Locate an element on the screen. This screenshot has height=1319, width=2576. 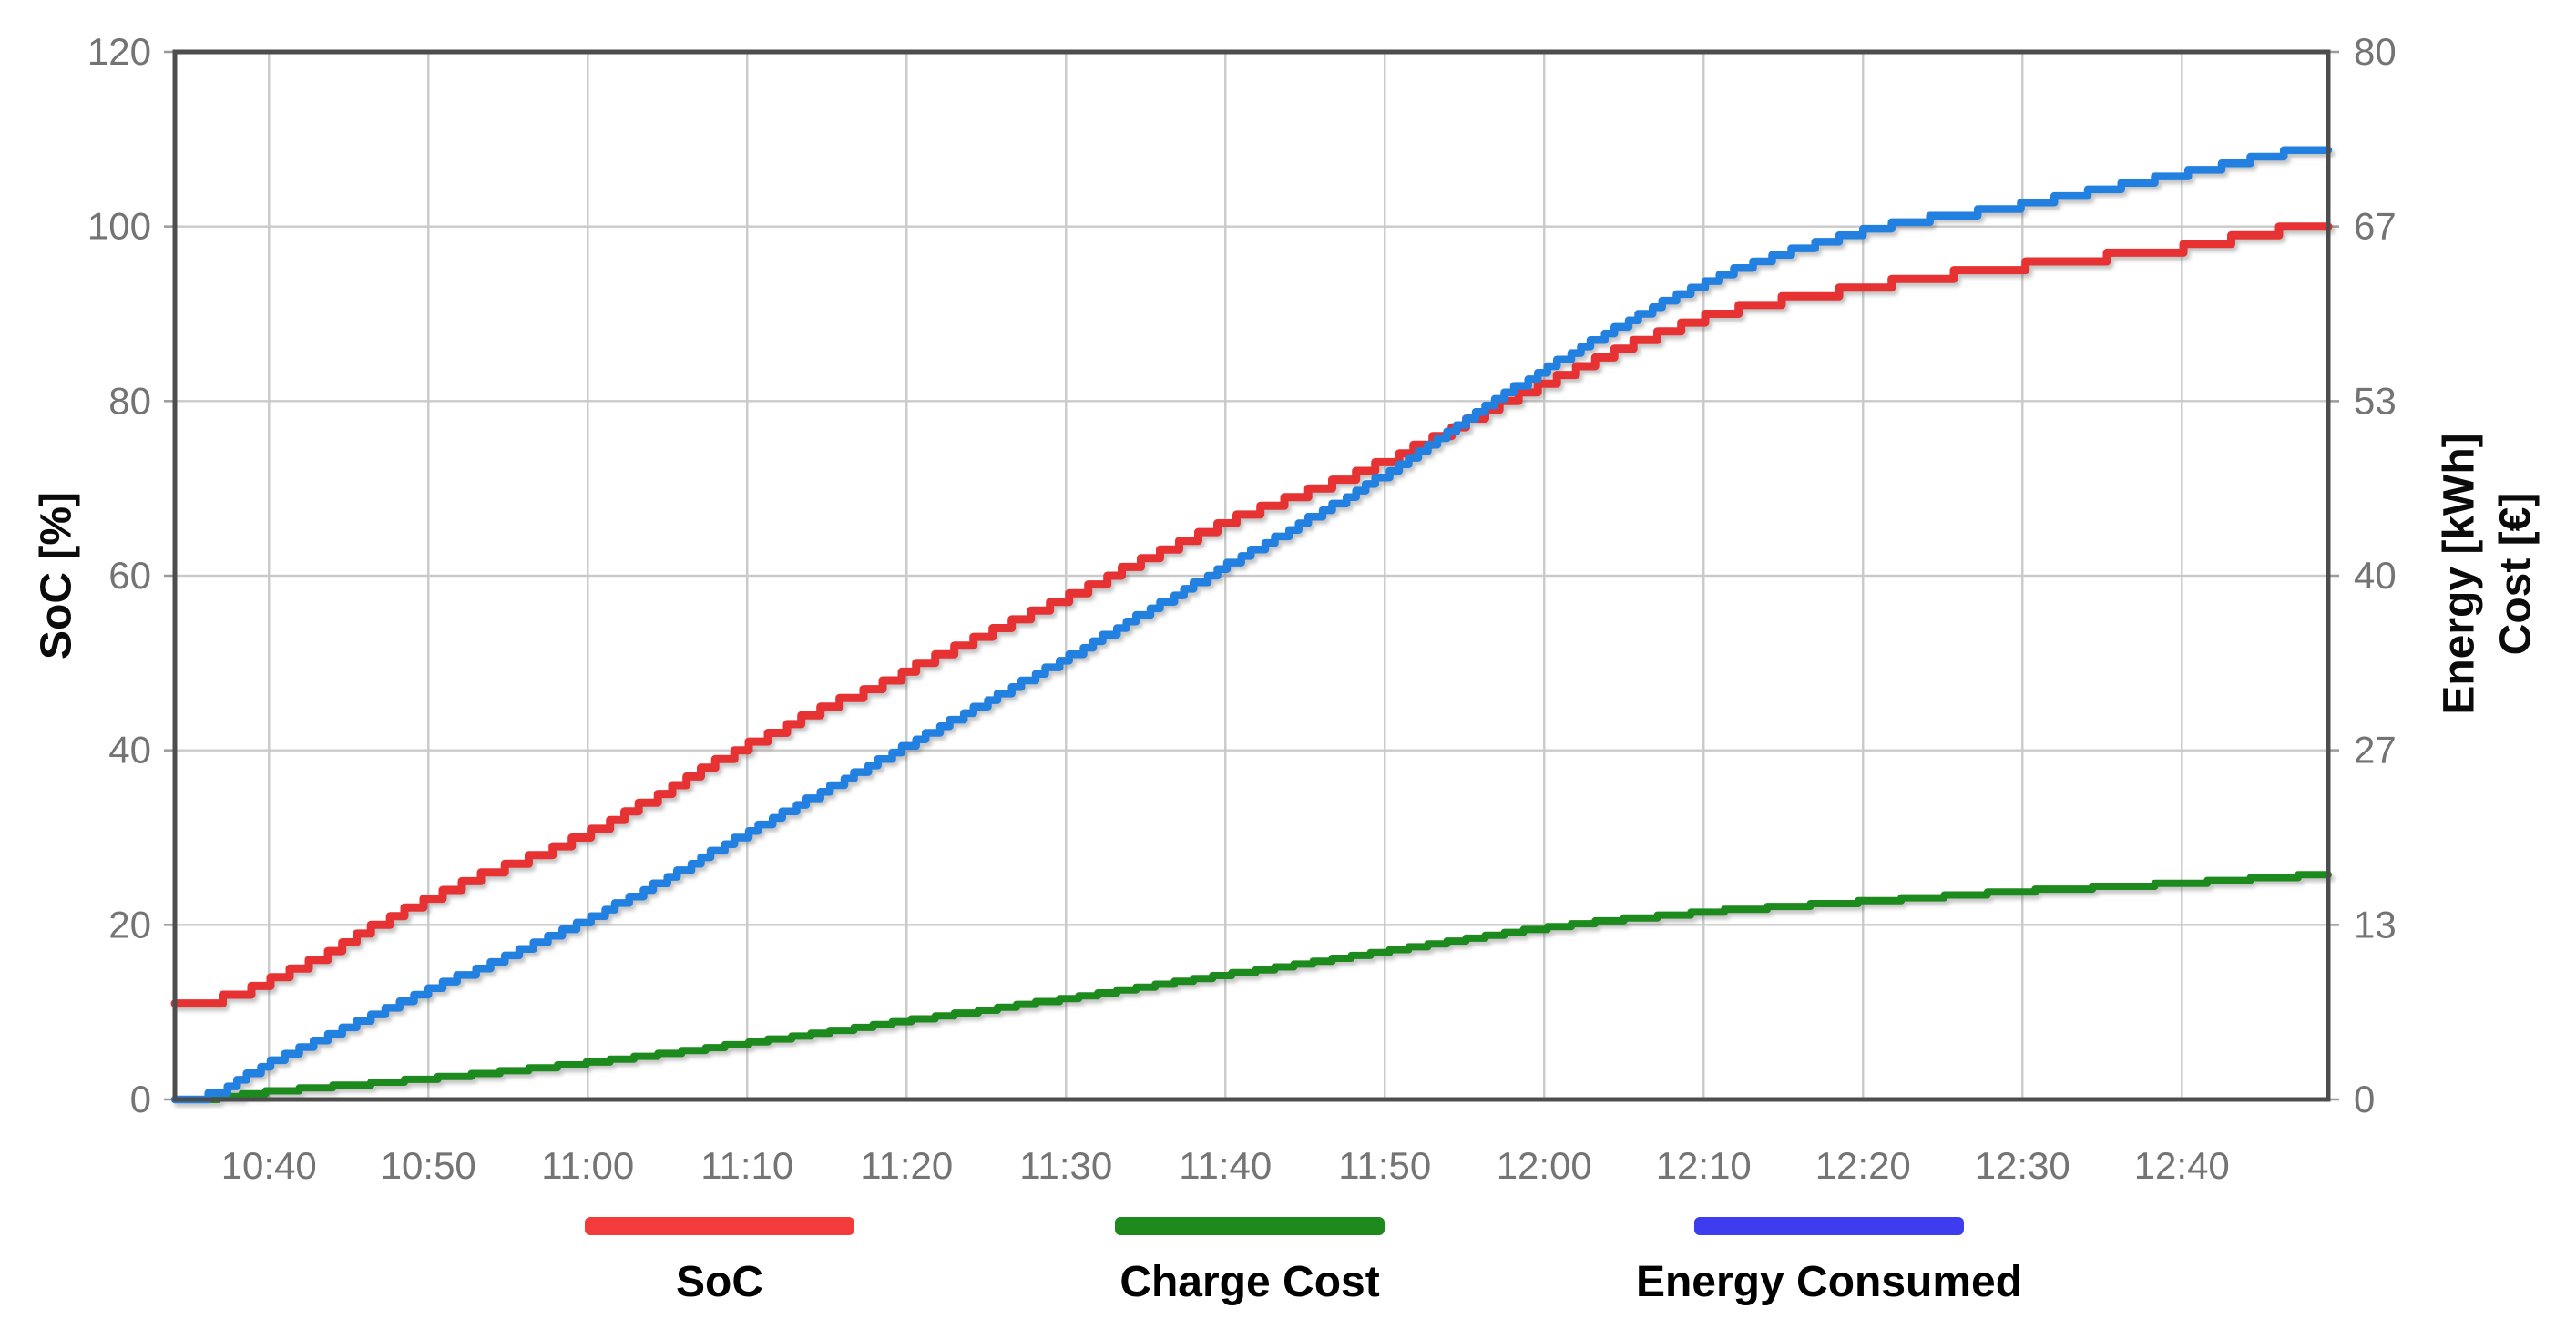
x-axis-tick-label: 10:40 is located at coordinates (269, 1165).